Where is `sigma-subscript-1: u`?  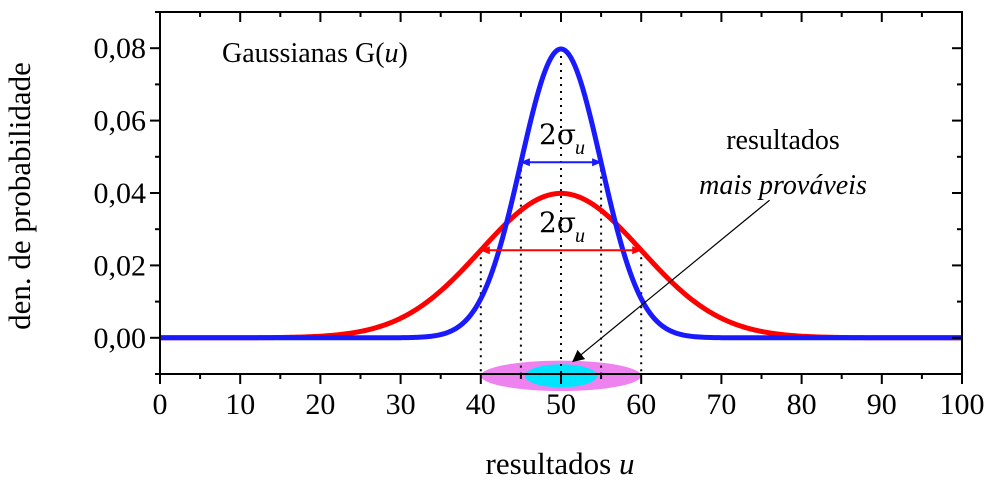
sigma-subscript-1: u is located at coordinates (580, 236).